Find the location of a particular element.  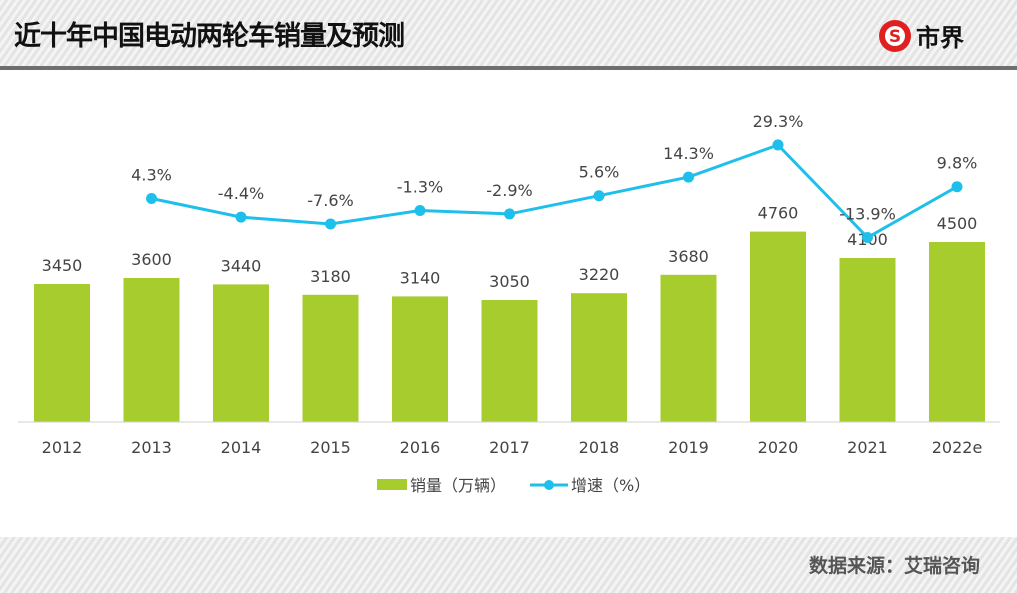

bar-label: 3600 is located at coordinates (151, 259).